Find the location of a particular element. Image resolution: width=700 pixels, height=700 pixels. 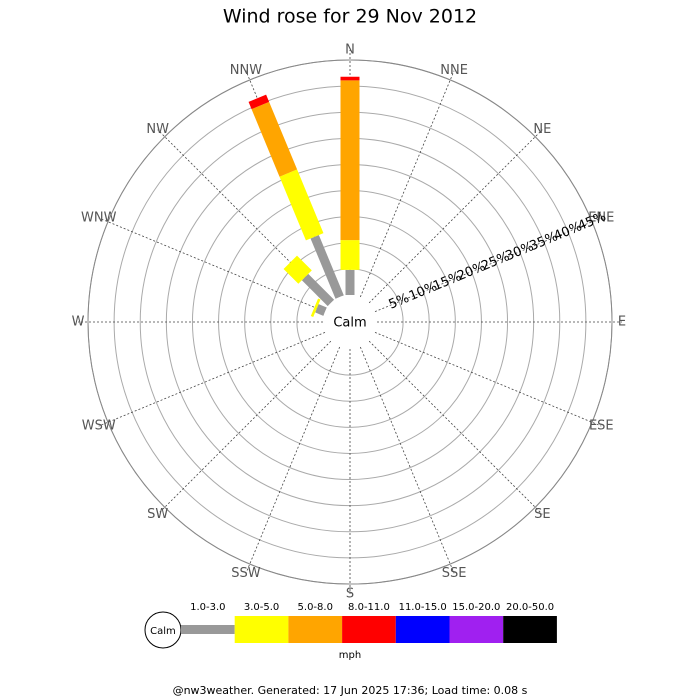

legend-label: 15.0-20.0 is located at coordinates (476, 607).